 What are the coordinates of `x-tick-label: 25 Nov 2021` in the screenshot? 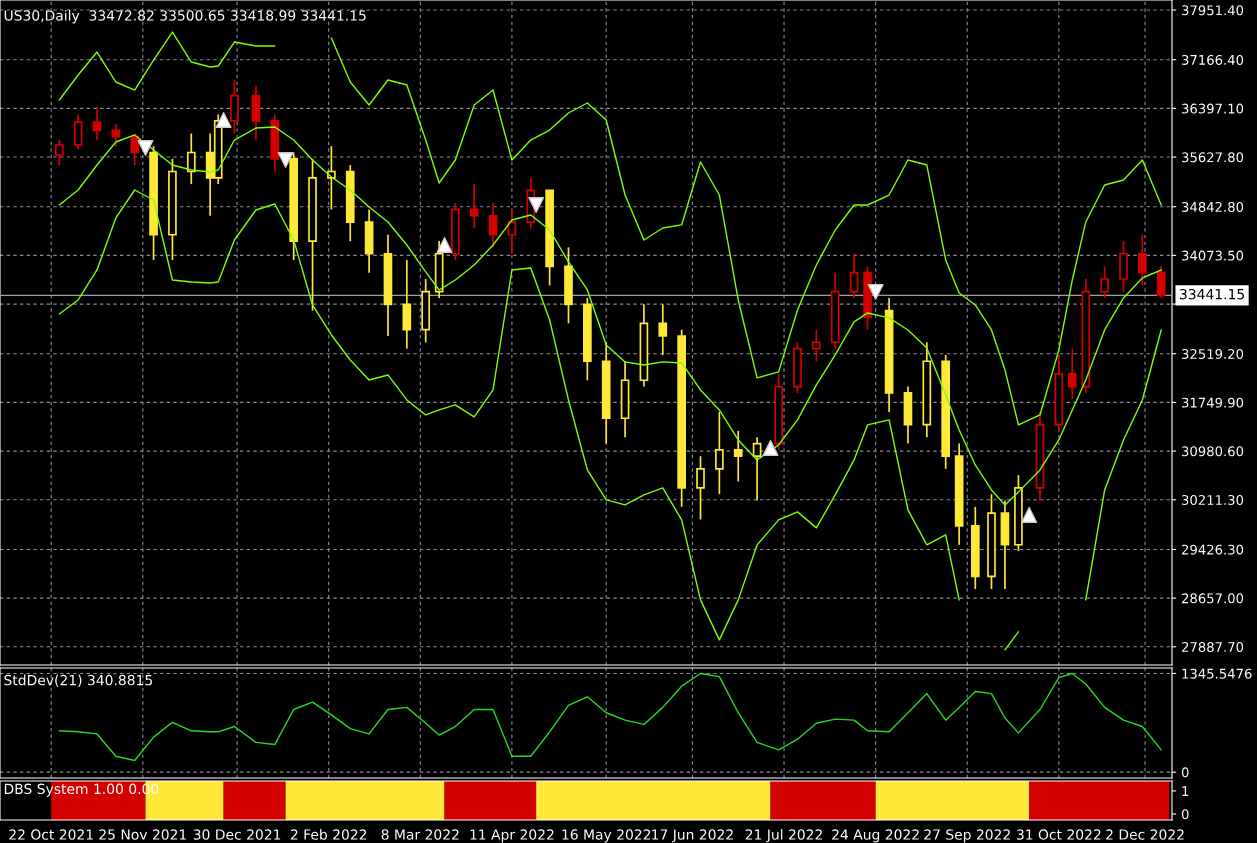 It's located at (142, 834).